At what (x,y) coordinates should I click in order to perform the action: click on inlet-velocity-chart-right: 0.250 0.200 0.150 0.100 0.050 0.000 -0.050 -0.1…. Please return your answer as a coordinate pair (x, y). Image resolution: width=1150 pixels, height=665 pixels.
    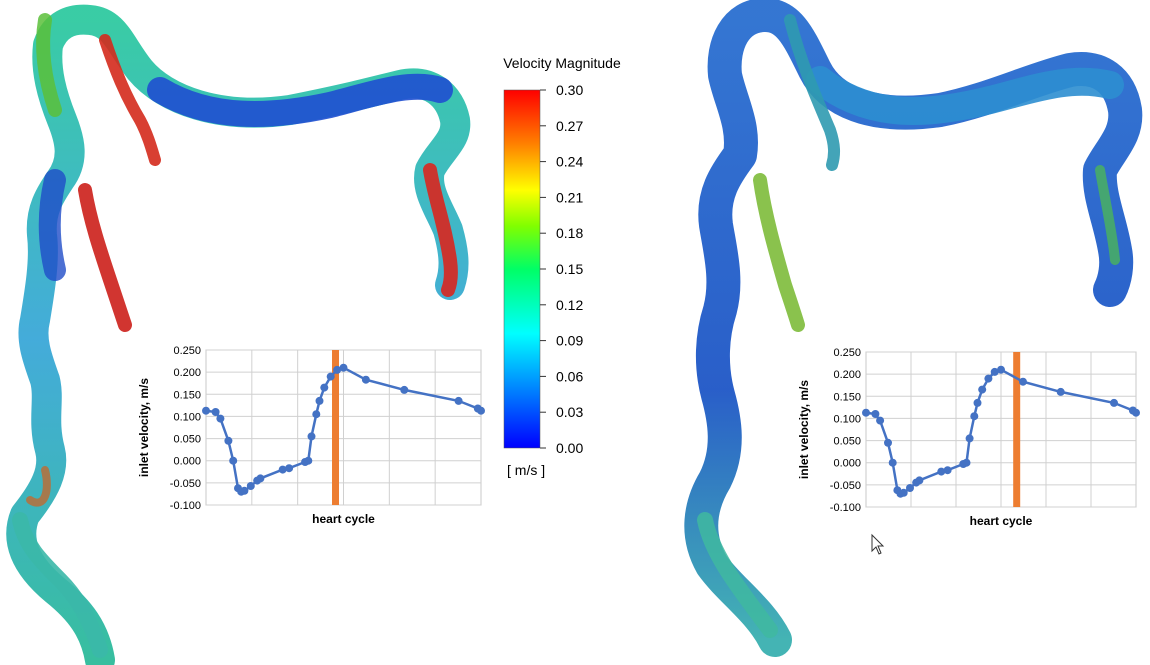
    Looking at the image, I should click on (968, 437).